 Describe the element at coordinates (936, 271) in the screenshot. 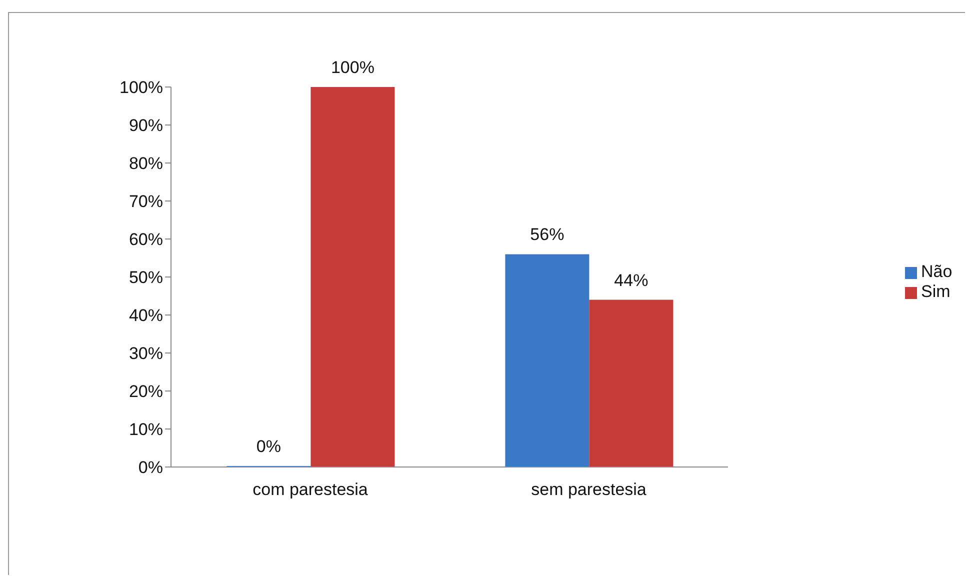

I see `legend-label: Não` at that location.